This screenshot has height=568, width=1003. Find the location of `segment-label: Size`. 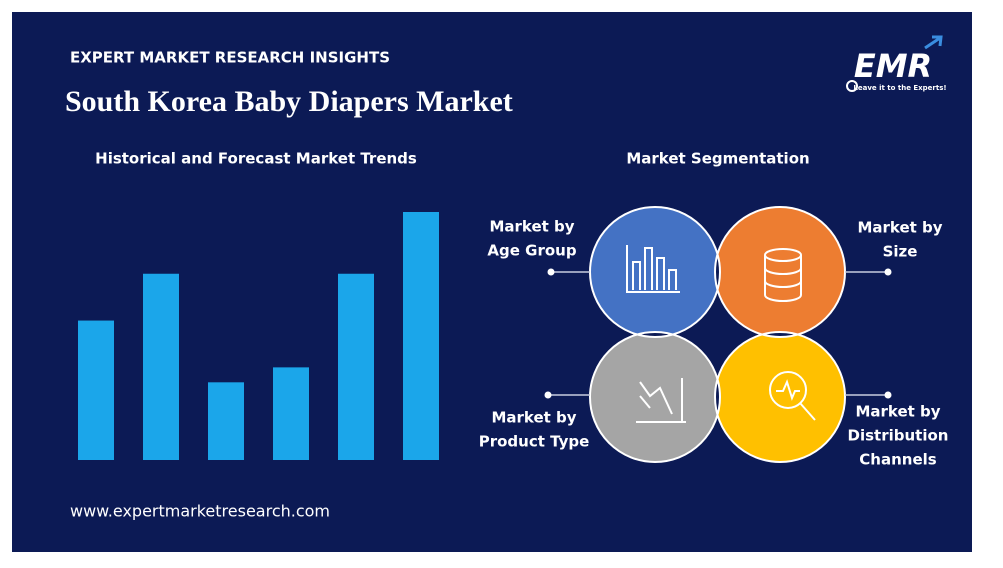

segment-label: Size is located at coordinates (900, 252).